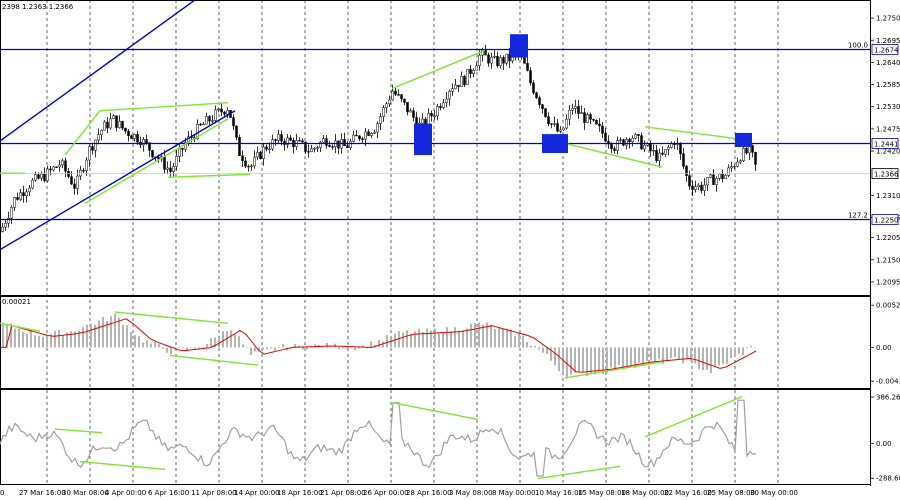 This screenshot has height=500, width=900. Describe the element at coordinates (888, 479) in the screenshot. I see `cci-tick-label: -288.682` at that location.